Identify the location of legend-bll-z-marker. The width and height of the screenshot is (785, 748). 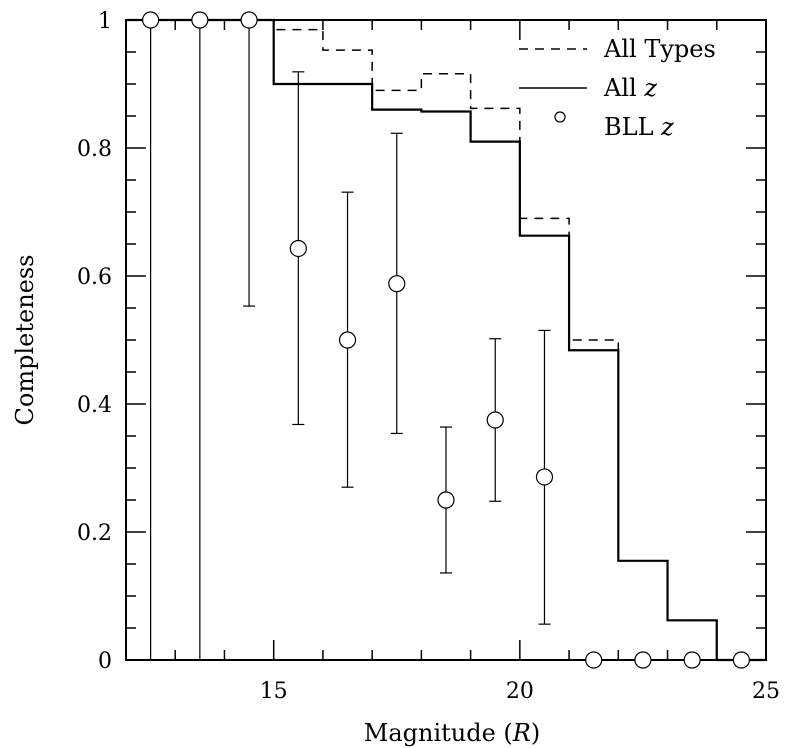
(560, 117).